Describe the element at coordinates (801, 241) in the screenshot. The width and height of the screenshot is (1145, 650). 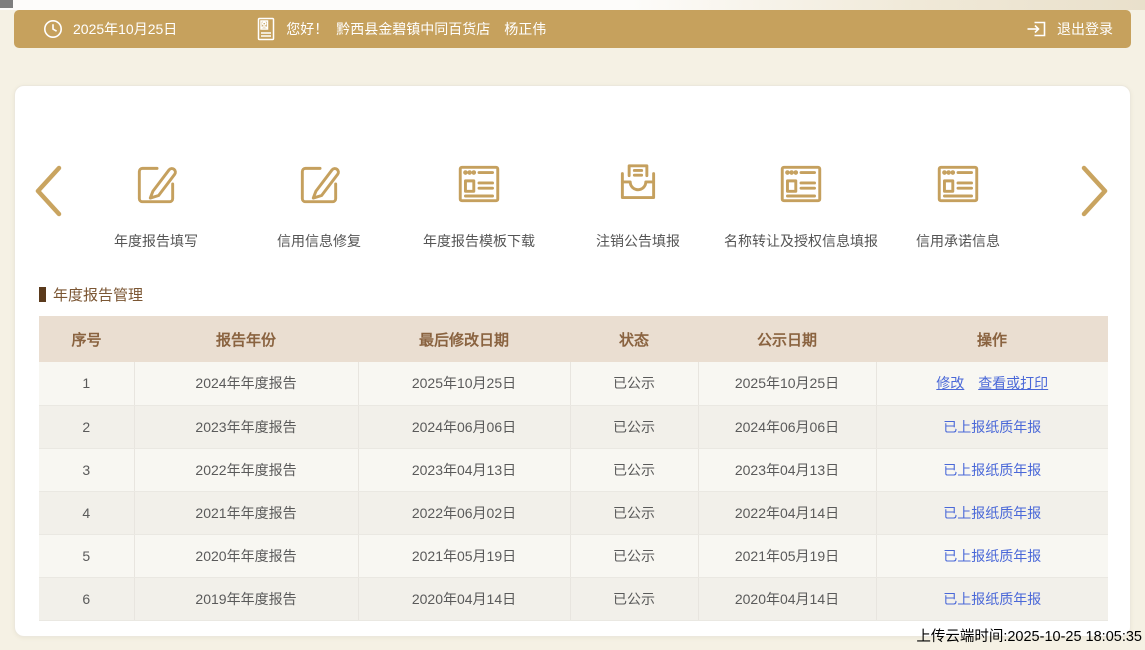
I see `carousel-item-label: 名称转让及授权信息填报` at that location.